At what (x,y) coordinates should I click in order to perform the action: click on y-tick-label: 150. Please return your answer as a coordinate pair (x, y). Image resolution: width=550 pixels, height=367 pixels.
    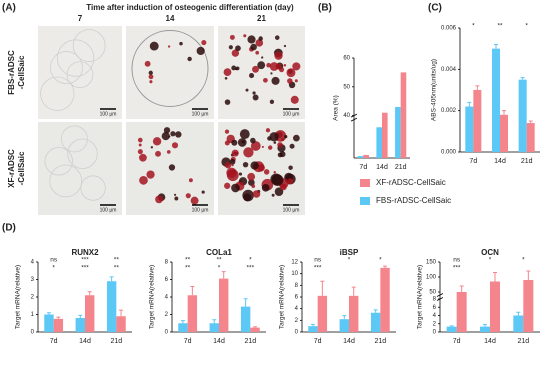
    Looking at the image, I should click on (431, 263).